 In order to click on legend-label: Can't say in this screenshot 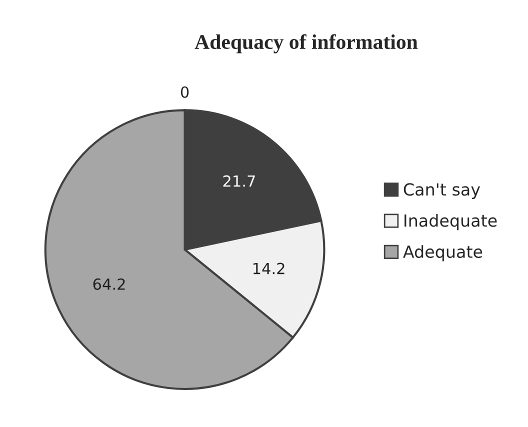, I will do `click(442, 191)`.